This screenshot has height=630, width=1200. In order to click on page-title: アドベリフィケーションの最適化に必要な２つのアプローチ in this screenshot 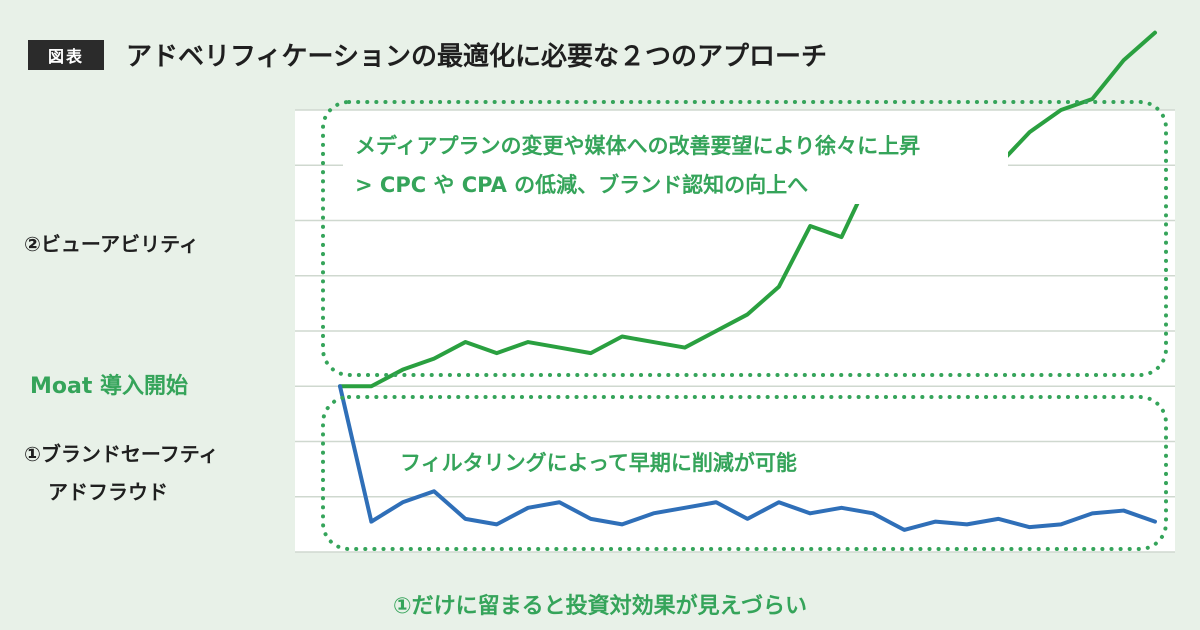, I will do `click(476, 57)`.